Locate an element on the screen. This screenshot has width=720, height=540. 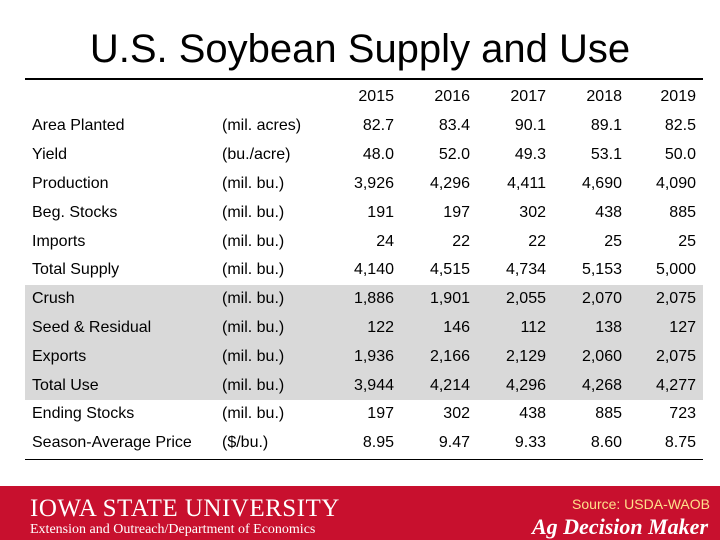
table-cell: 191 is located at coordinates (380, 212).